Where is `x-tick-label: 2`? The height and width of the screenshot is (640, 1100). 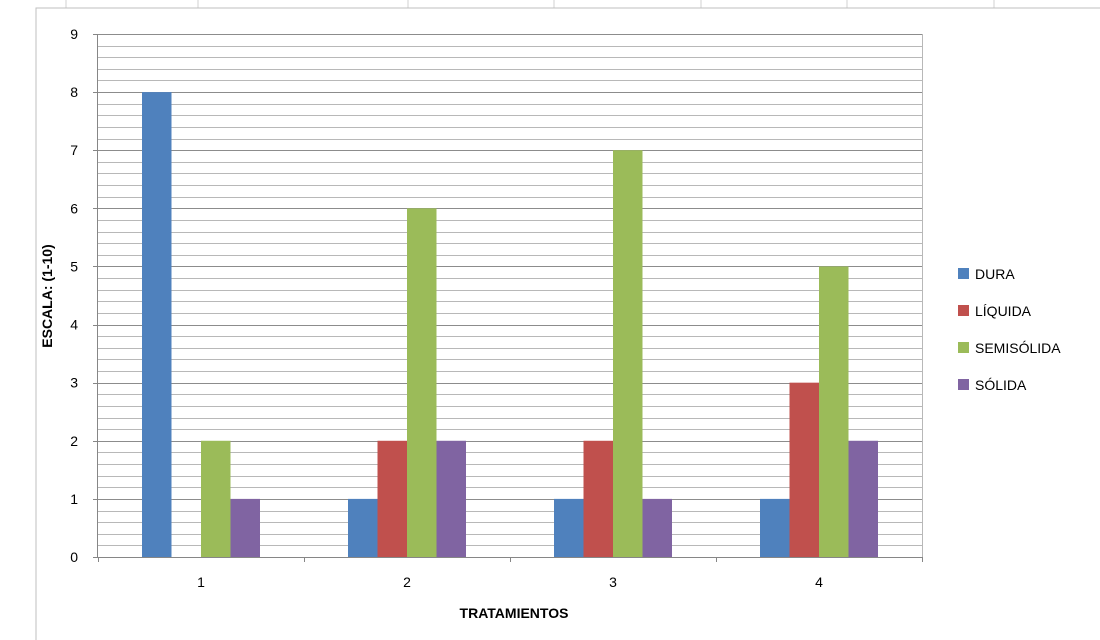
x-tick-label: 2 is located at coordinates (407, 582).